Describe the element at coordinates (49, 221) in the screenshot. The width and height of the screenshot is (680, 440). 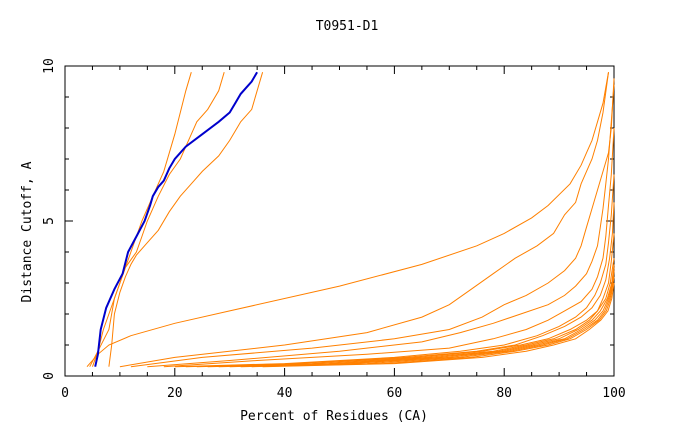
I see `y-tick-label: 5` at that location.